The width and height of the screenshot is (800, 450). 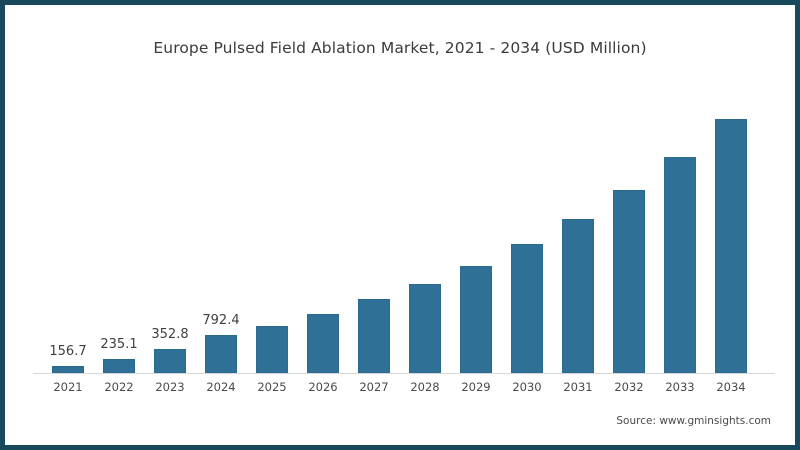 I want to click on x-tick-2027: 2027, so click(x=374, y=387).